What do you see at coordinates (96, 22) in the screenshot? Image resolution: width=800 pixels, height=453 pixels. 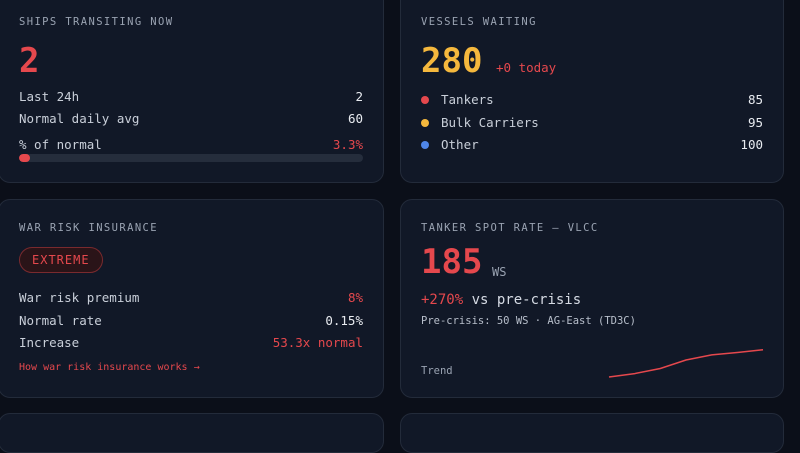 I see `ships-transiting-title: SHIPS TRANSITING NOW` at bounding box center [96, 22].